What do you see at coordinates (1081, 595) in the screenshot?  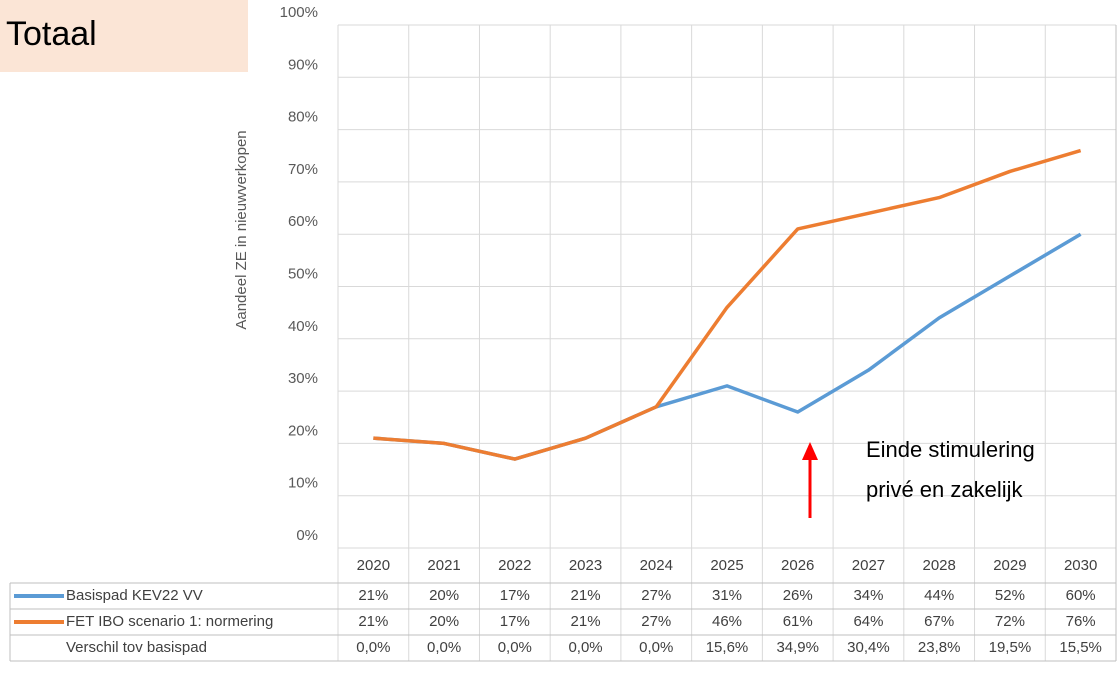 I see `data-label: 60%` at bounding box center [1081, 595].